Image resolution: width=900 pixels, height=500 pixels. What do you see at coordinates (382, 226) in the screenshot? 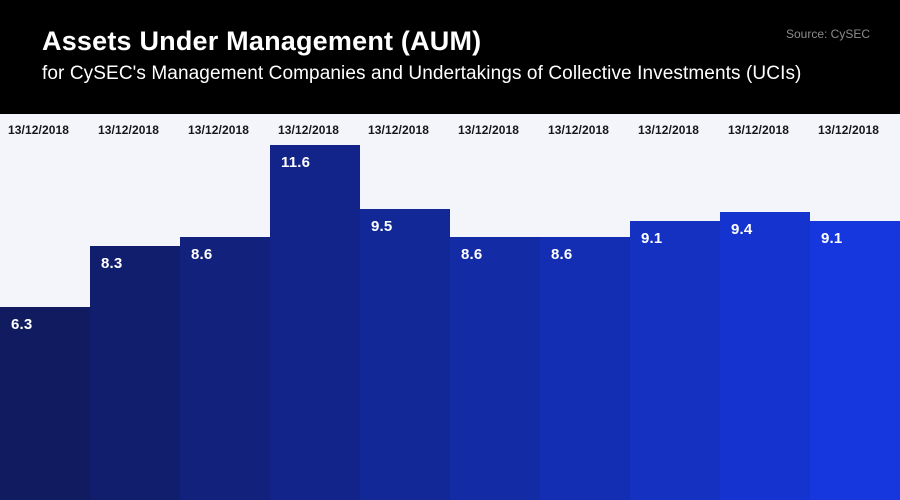
I see `bar-value-label: 9.5` at bounding box center [382, 226].